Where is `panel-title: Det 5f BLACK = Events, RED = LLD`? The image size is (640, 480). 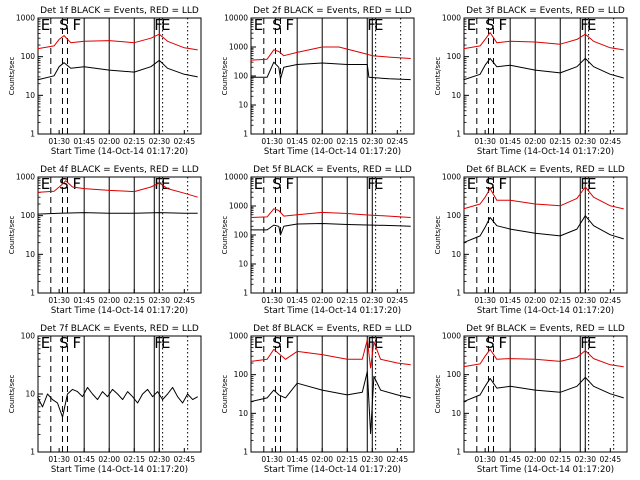 panel-title: Det 5f BLACK = Events, RED = LLD is located at coordinates (332, 170).